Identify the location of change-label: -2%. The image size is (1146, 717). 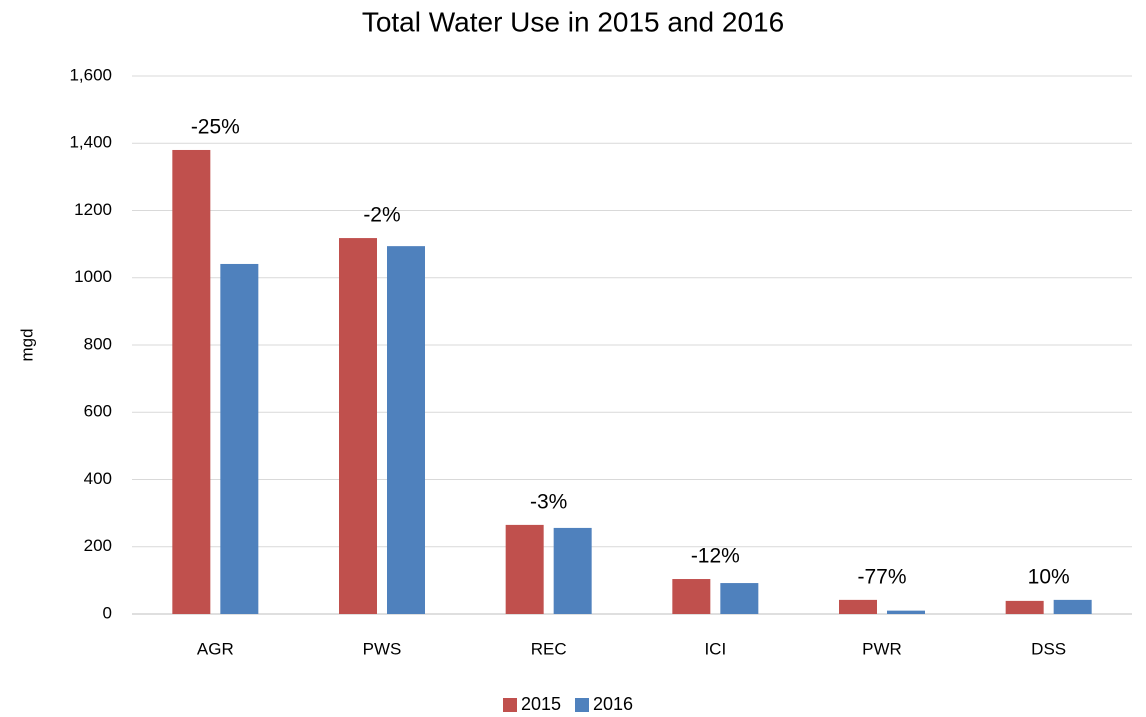
(381, 215).